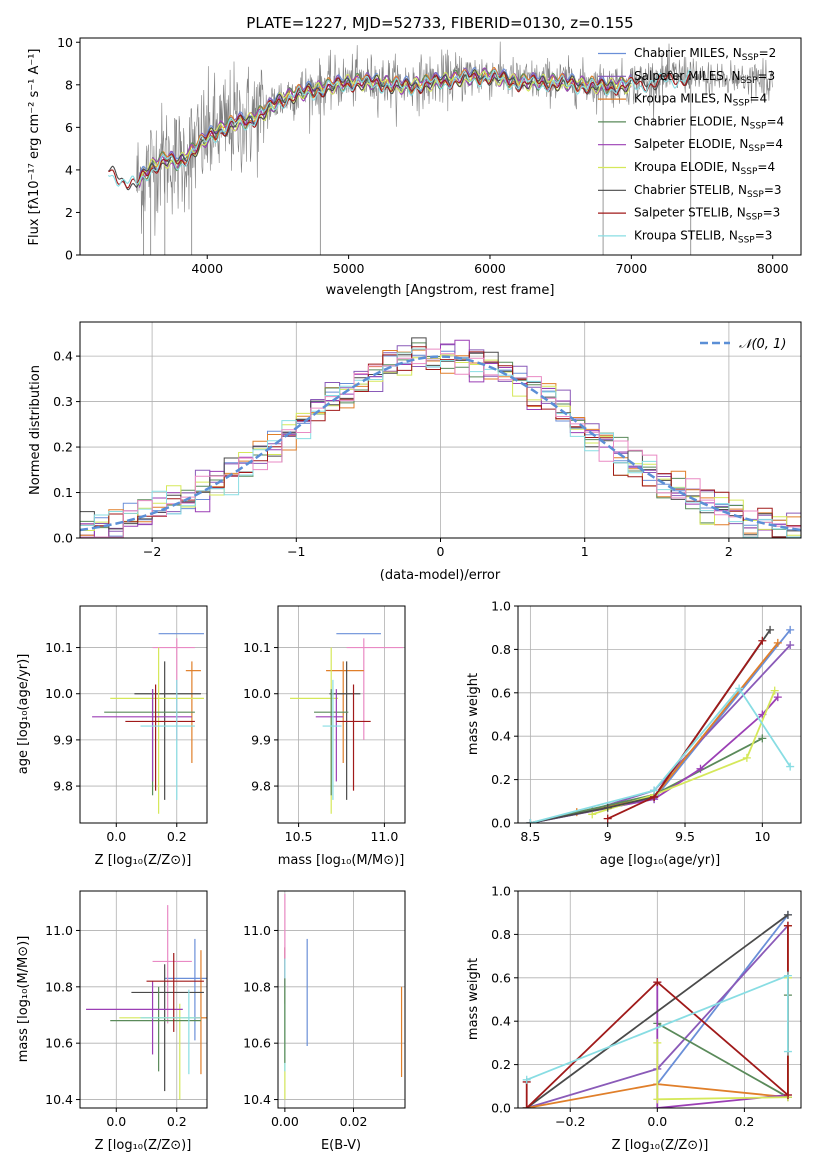 The image size is (819, 1170). Describe the element at coordinates (384, 836) in the screenshot. I see `x-tick-label: 11.0` at that location.